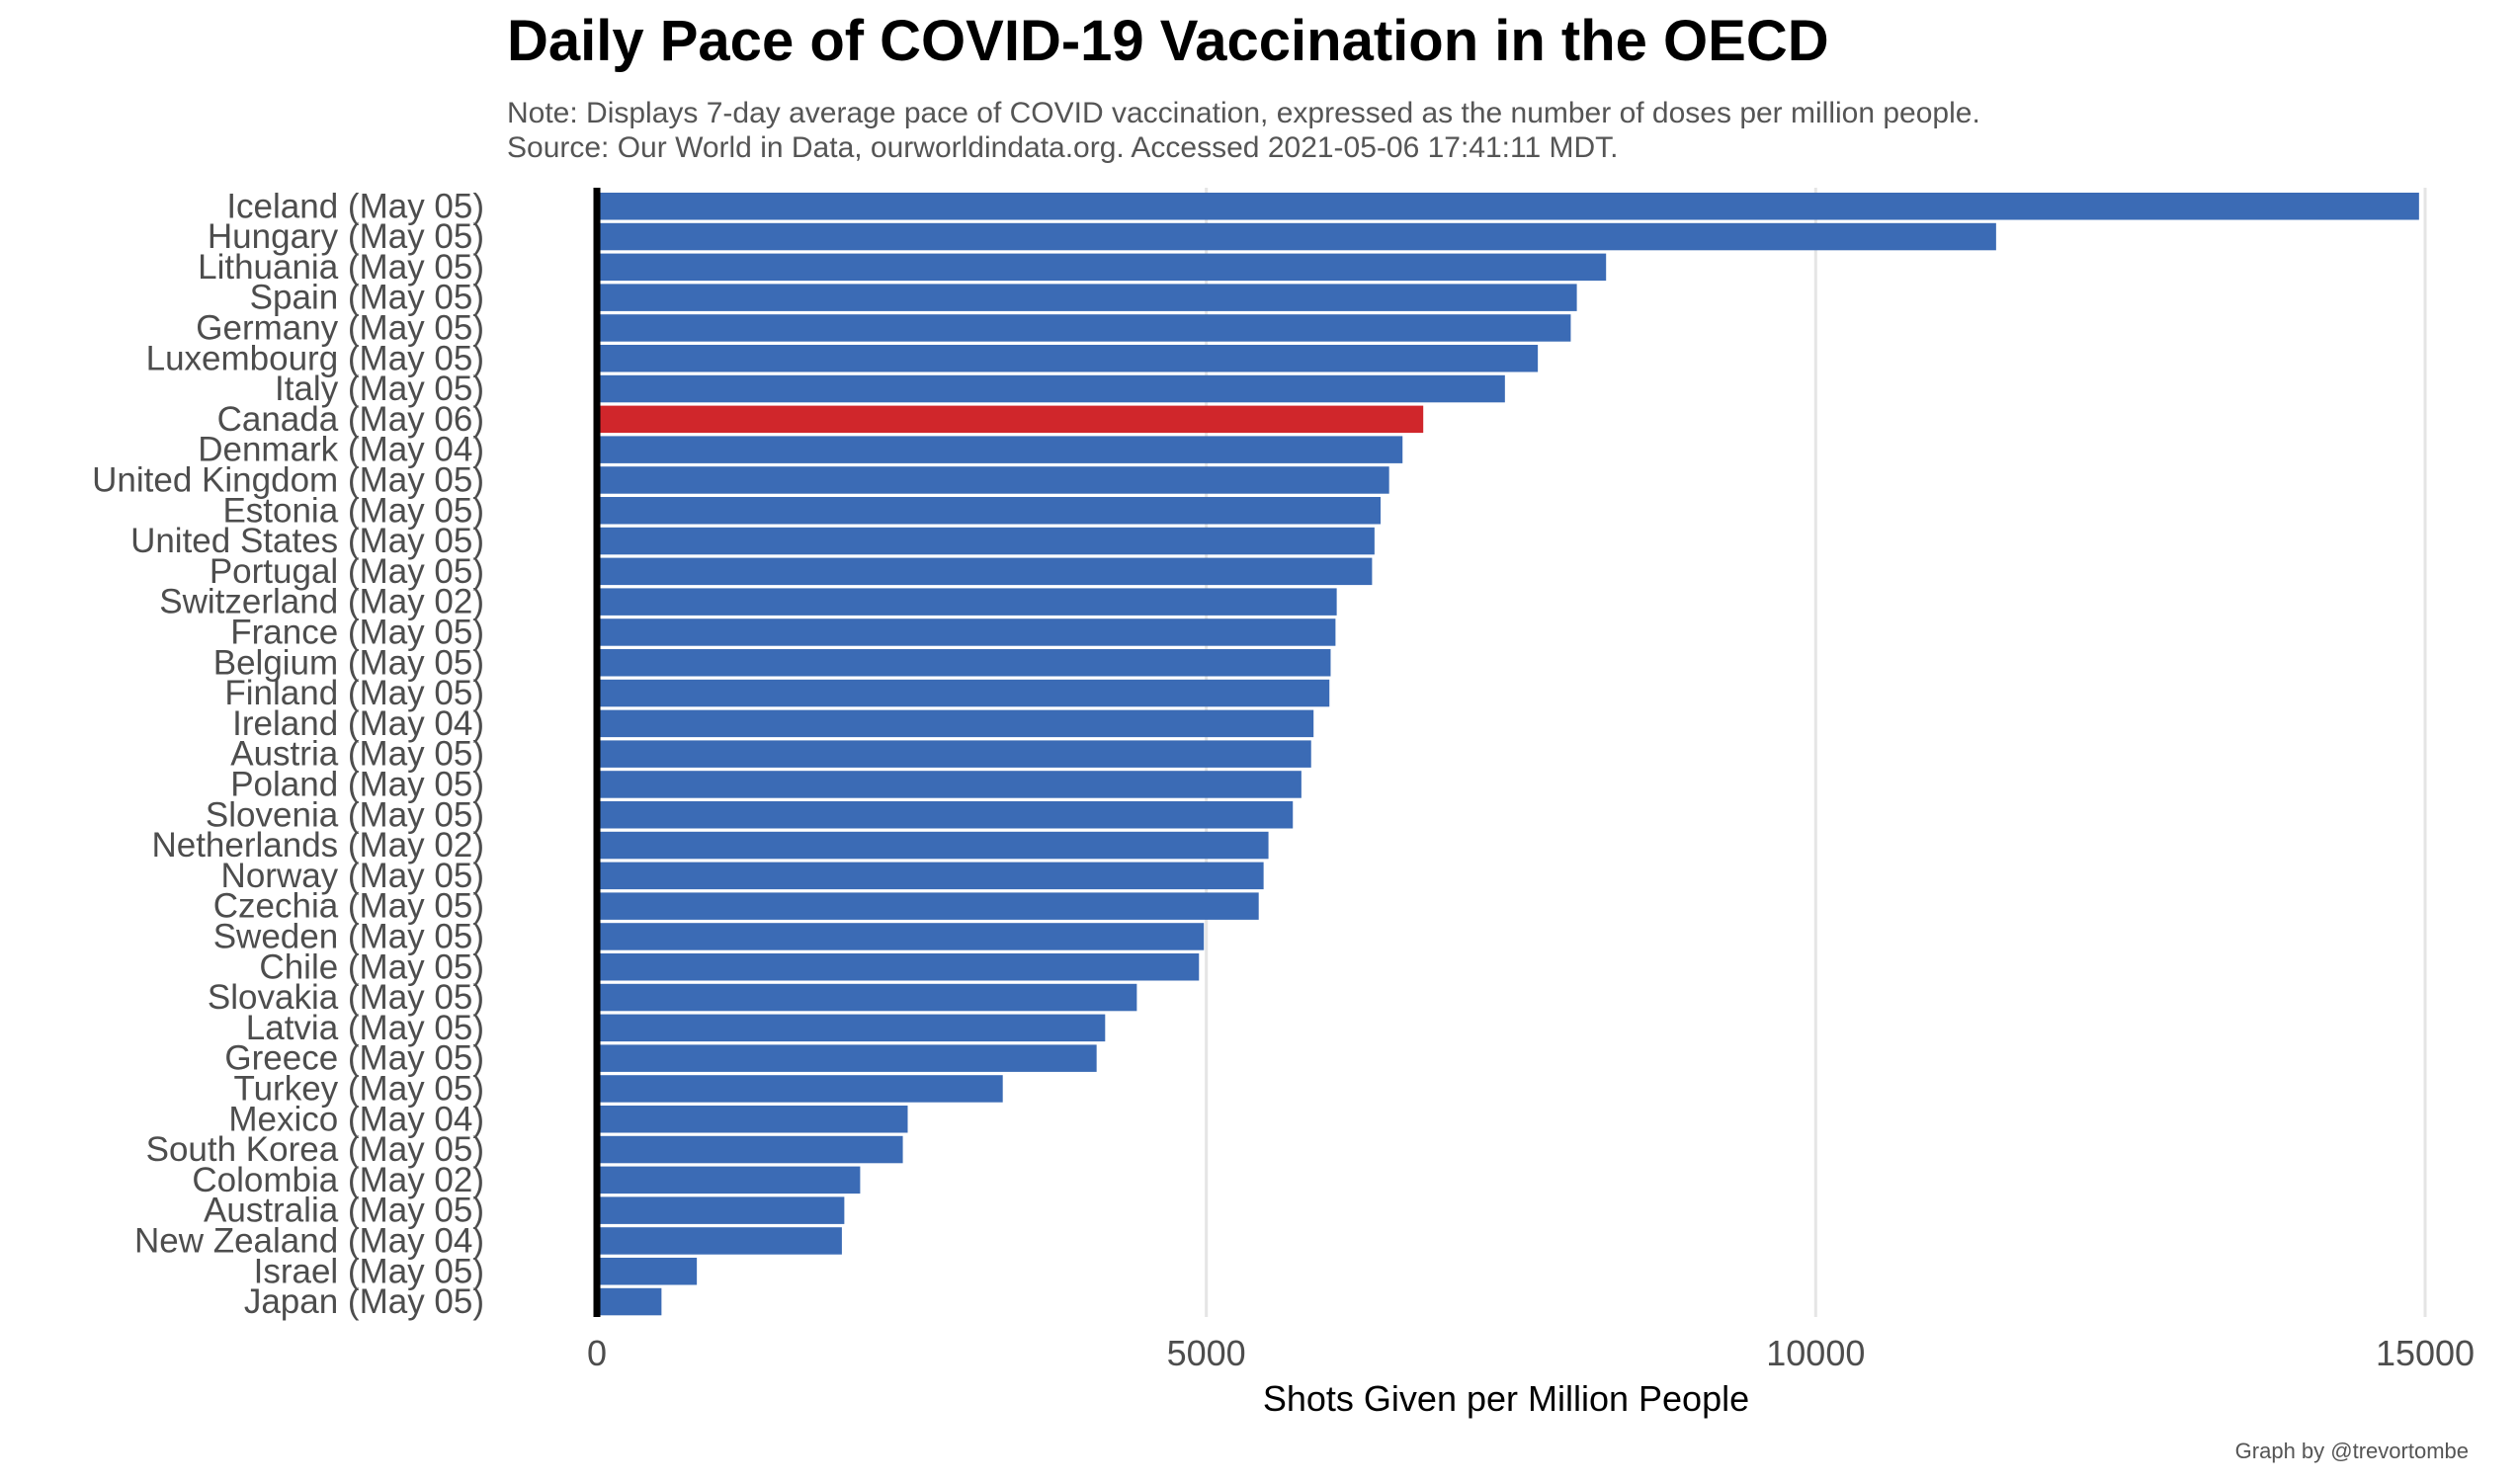 The width and height of the screenshot is (2520, 1482). I want to click on x-tick-labels: 0 5000 10000 15000, so click(1531, 1353).